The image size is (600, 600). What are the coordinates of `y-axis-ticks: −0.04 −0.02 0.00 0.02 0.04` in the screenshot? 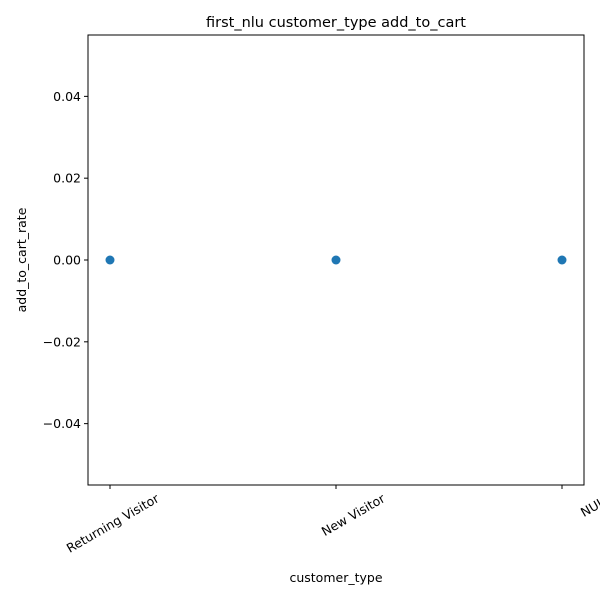 It's located at (65, 260).